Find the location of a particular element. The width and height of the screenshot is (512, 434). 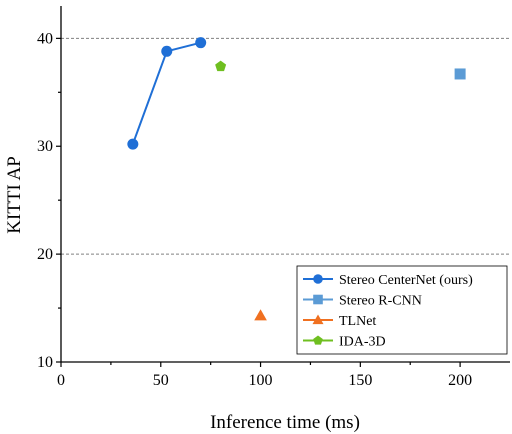

legend-box is located at coordinates (402, 310).